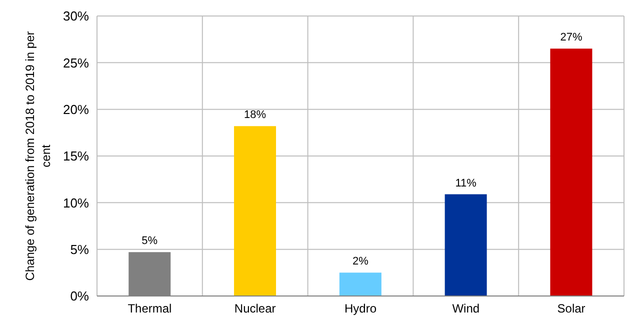 This screenshot has height=333, width=644. What do you see at coordinates (80, 249) in the screenshot?
I see `y-tick-label: 5%` at bounding box center [80, 249].